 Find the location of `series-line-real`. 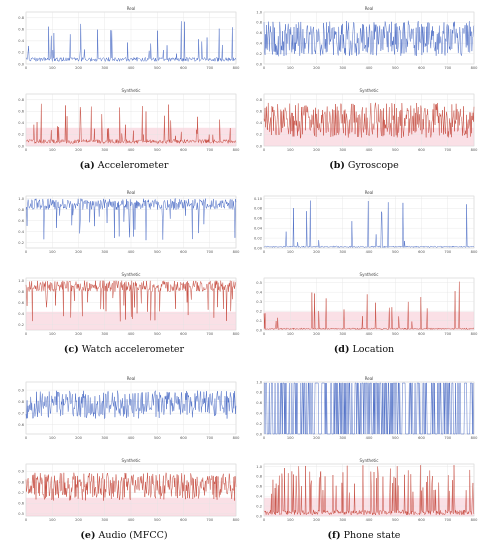

series-line-real is located at coordinates (369, 408).